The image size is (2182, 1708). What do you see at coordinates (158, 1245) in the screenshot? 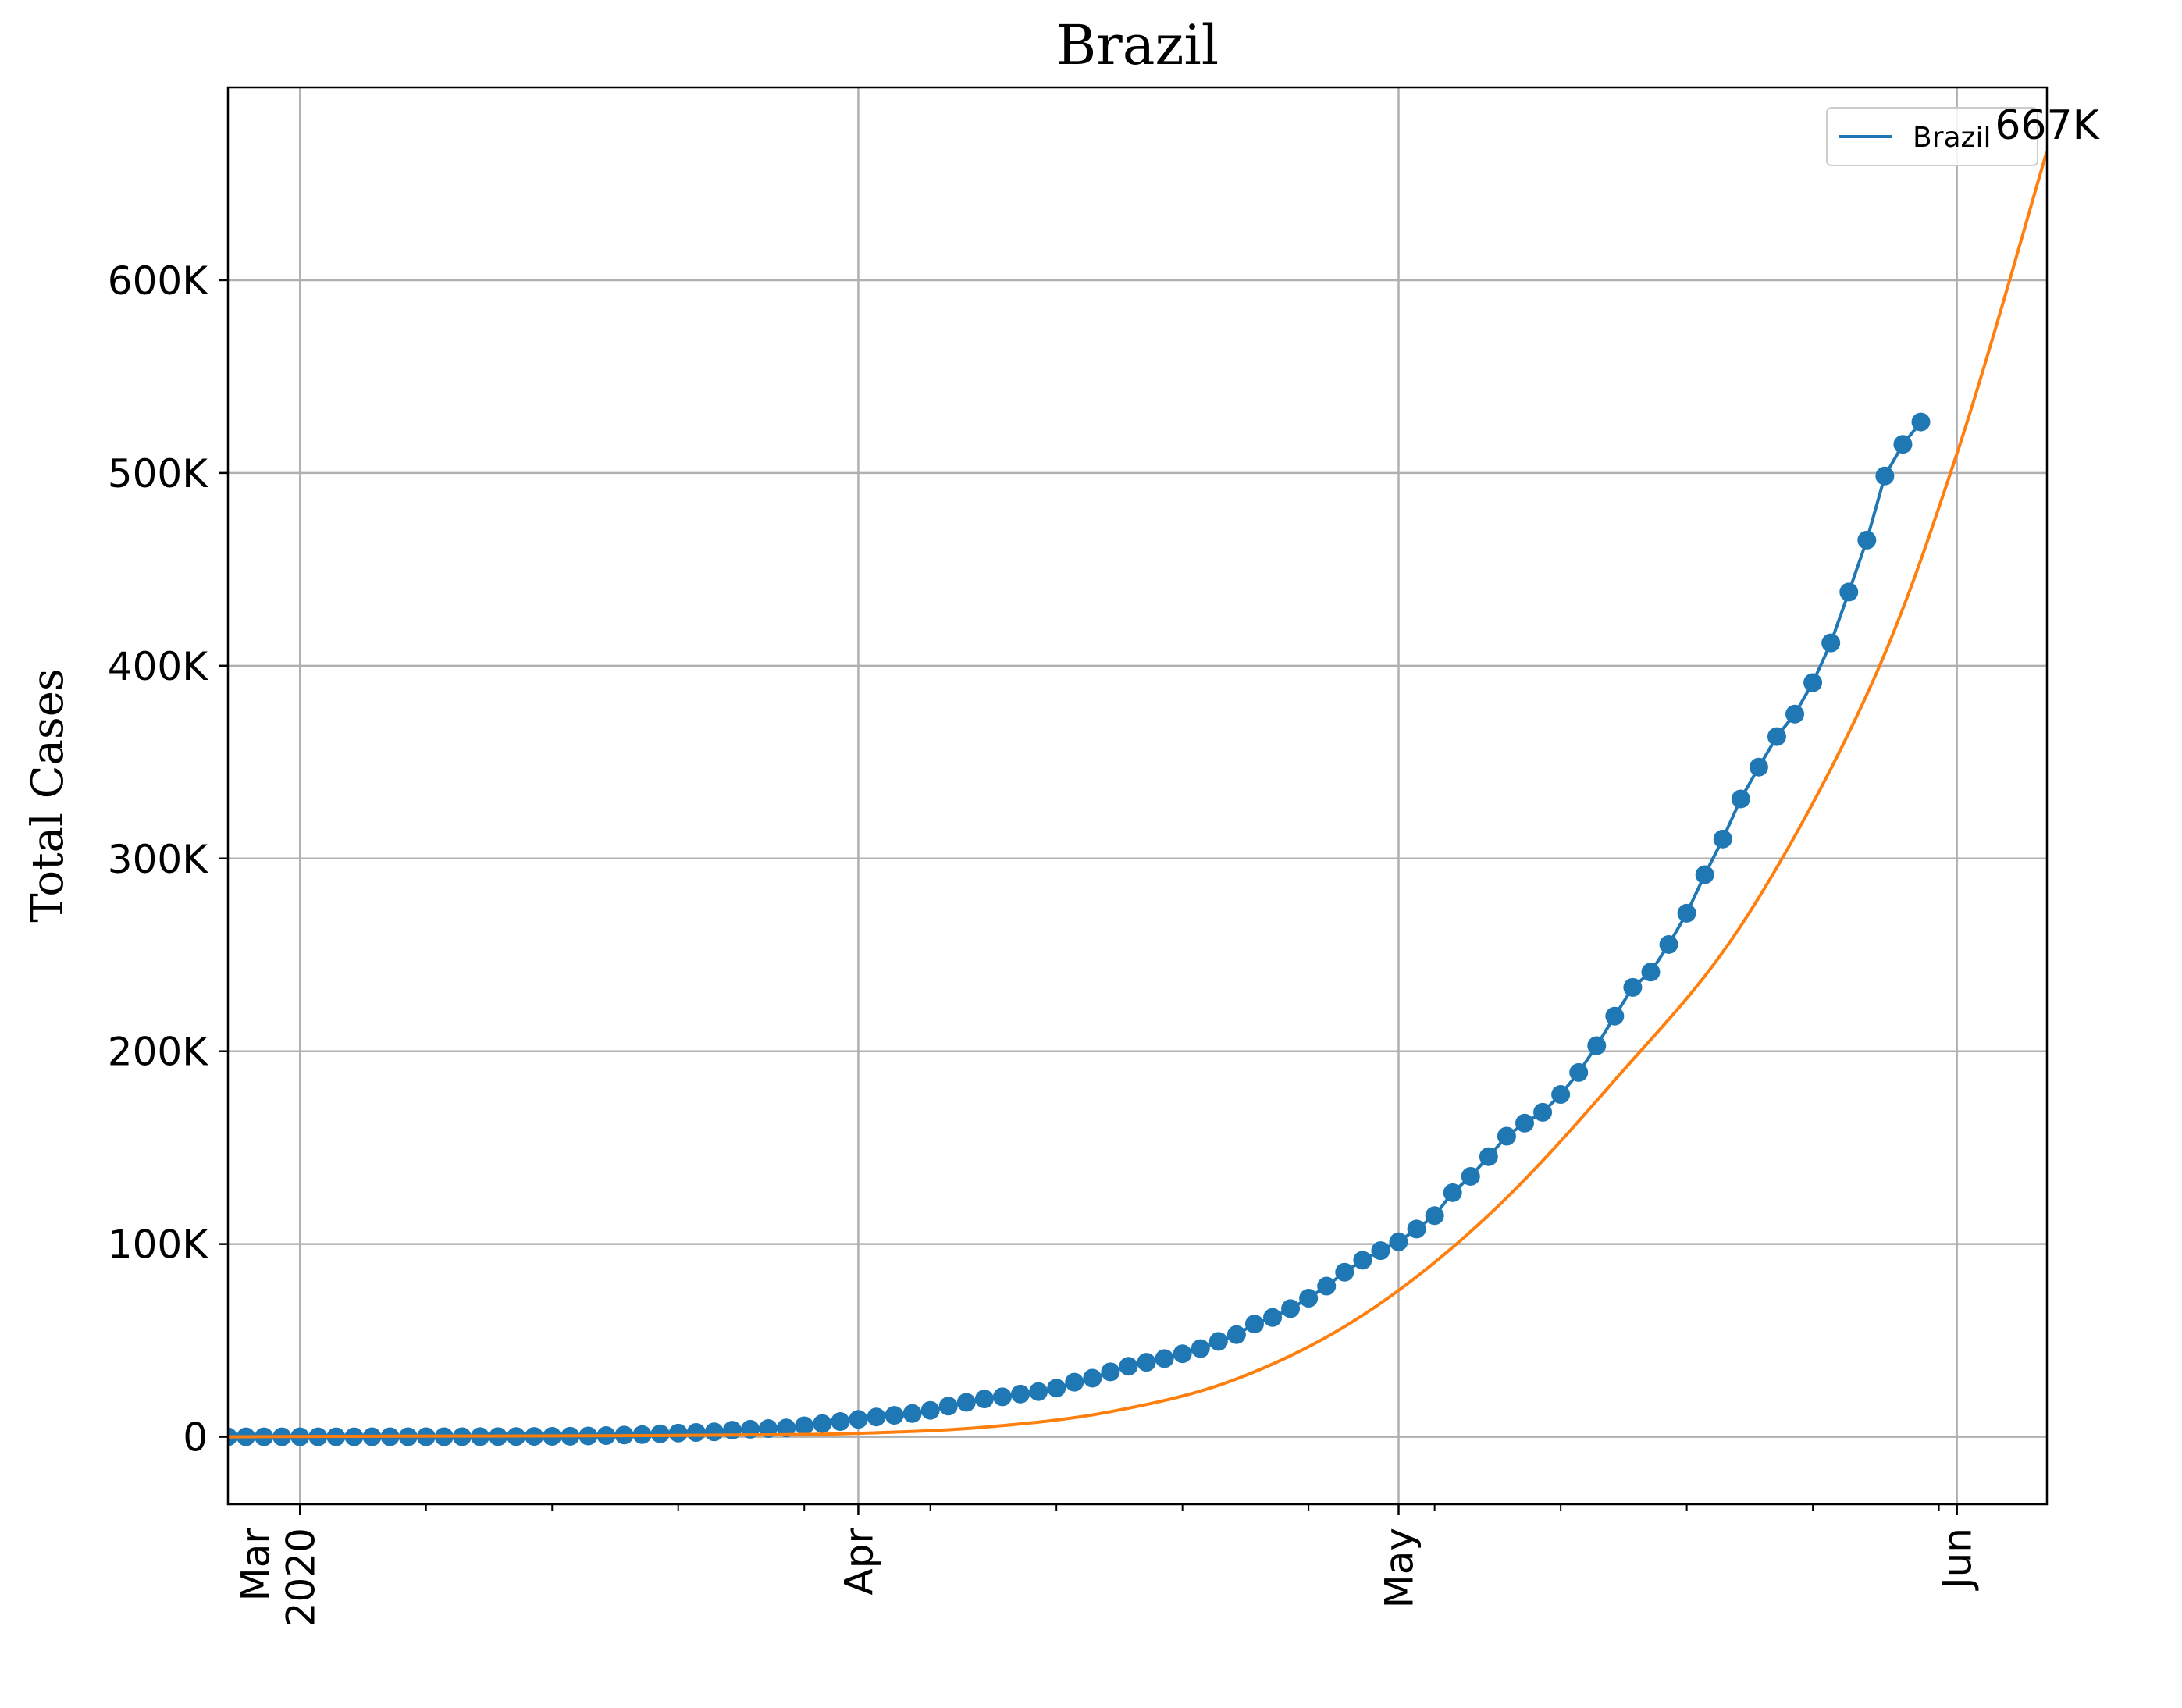
I see `y-tick-label: 100K` at bounding box center [158, 1245].